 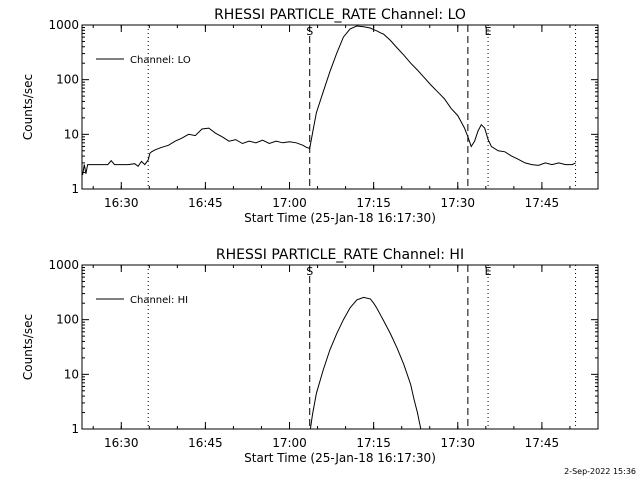 I want to click on footer-timestamp: 2-Sep-2022 15:36, so click(x=600, y=471).